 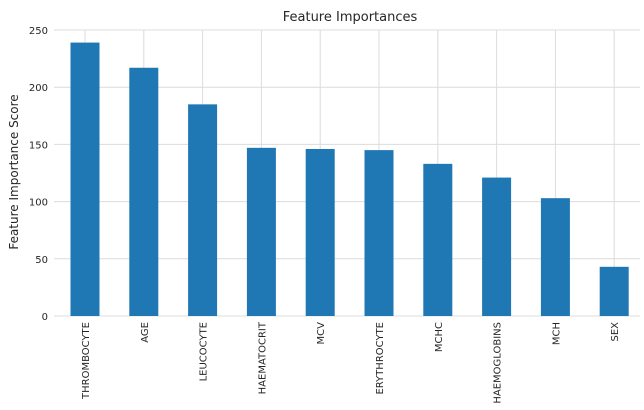 What do you see at coordinates (615, 332) in the screenshot?
I see `x-tick-label: SEX` at bounding box center [615, 332].